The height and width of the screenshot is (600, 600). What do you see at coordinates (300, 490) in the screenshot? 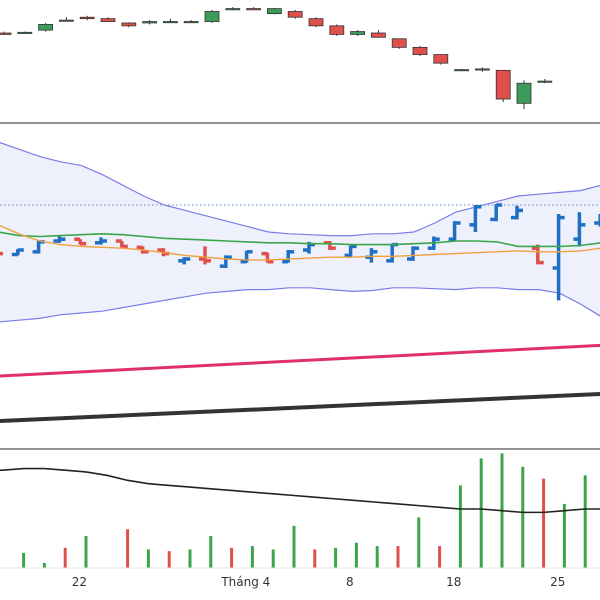
I see `volume-average-line` at bounding box center [300, 490].